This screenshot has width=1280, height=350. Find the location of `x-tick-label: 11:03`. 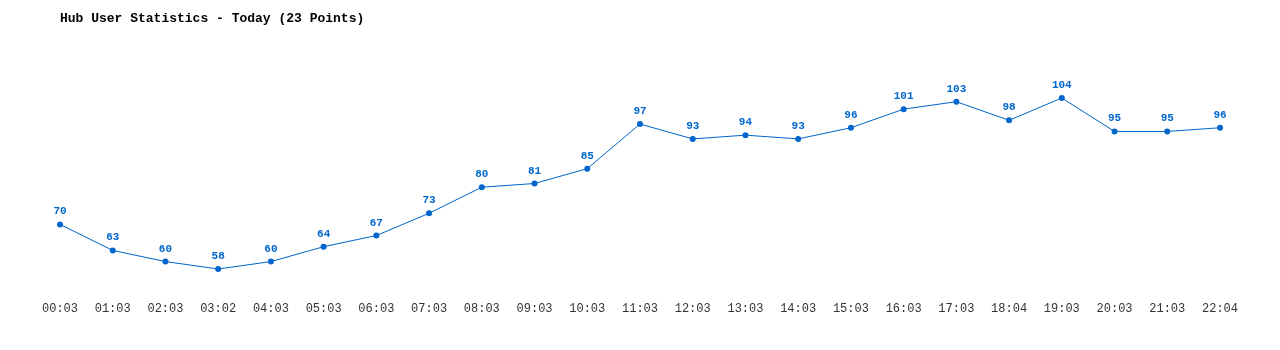

x-tick-label: 11:03 is located at coordinates (640, 309).